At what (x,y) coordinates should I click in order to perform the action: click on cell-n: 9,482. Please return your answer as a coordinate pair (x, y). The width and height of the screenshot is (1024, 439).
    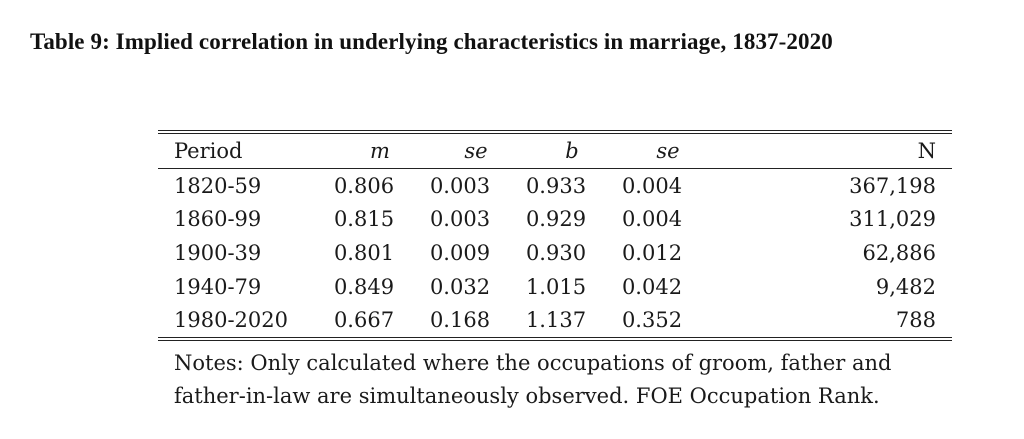
    Looking at the image, I should click on (905, 286).